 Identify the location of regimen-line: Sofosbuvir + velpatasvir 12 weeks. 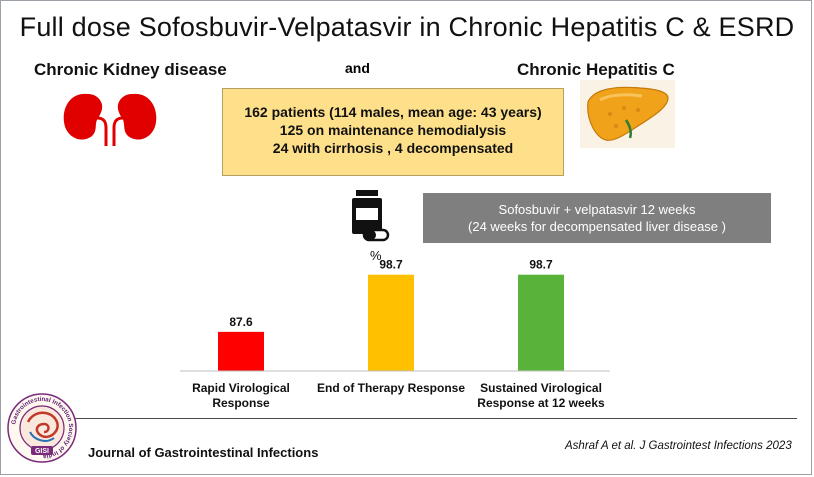
(597, 209).